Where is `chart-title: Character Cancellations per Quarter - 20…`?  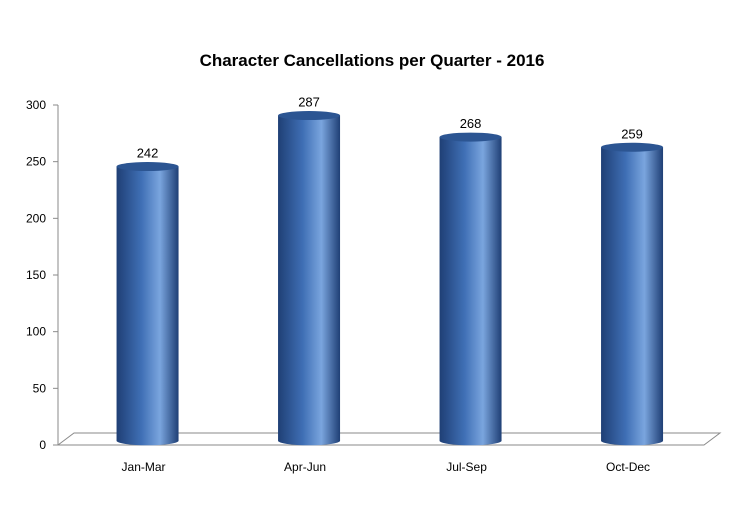 chart-title: Character Cancellations per Quarter - 20… is located at coordinates (372, 60).